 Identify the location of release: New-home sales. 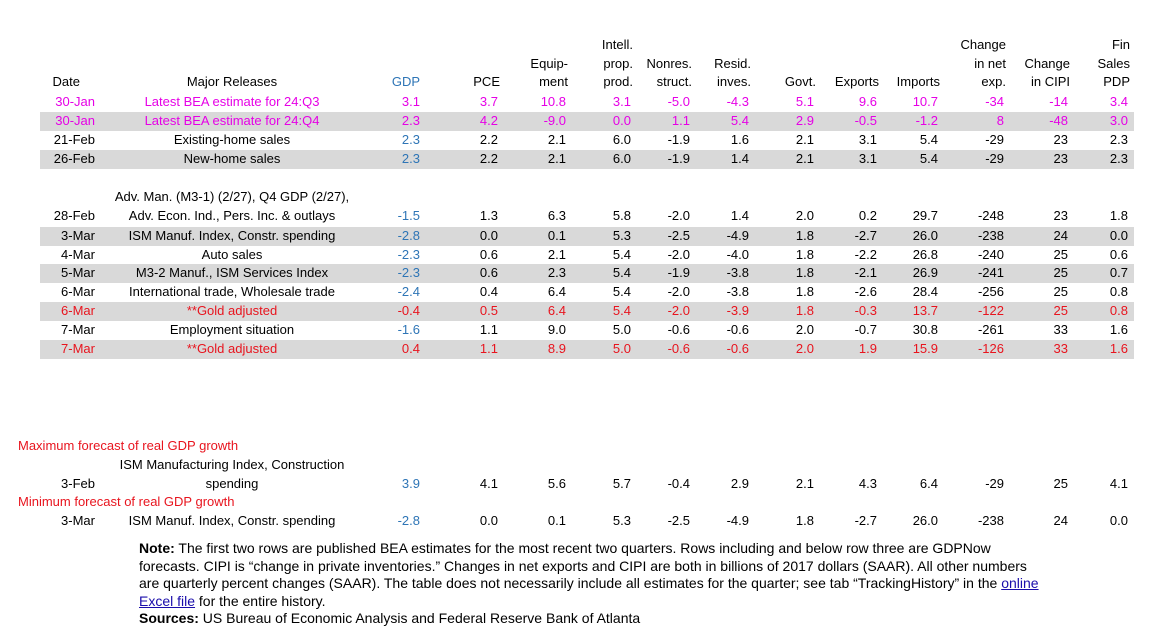
(232, 158).